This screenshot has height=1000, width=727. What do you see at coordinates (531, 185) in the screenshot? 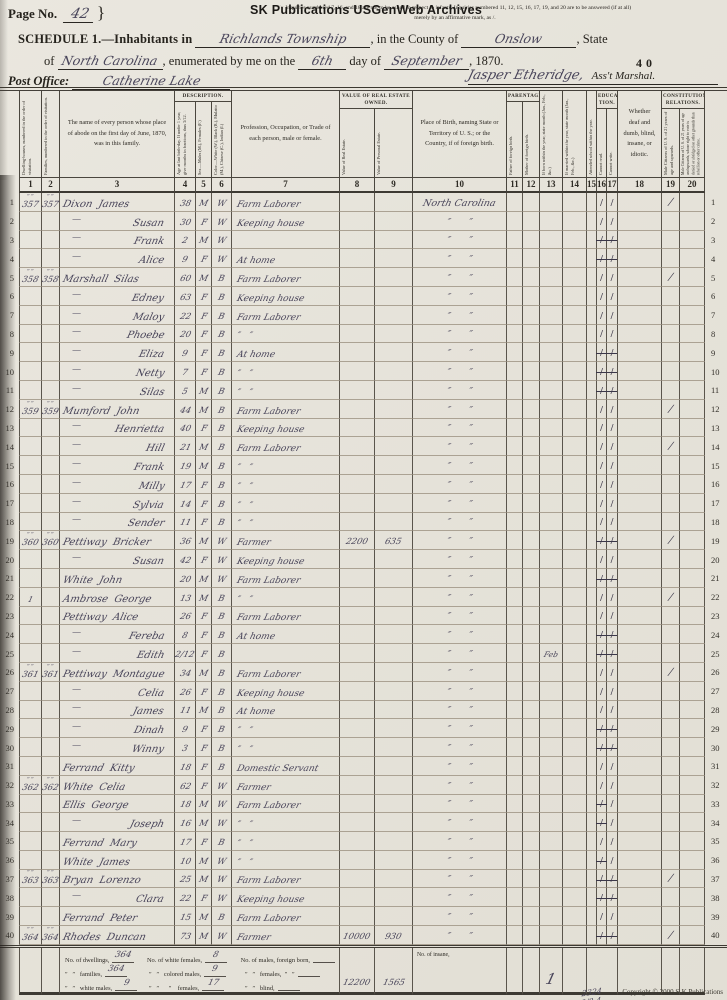
I see `column-number: 12` at bounding box center [531, 185].